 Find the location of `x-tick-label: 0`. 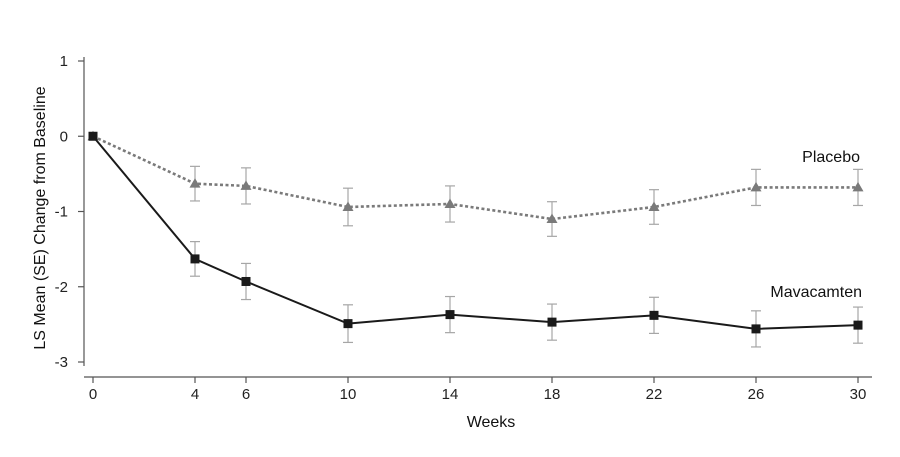

x-tick-label: 0 is located at coordinates (93, 394).